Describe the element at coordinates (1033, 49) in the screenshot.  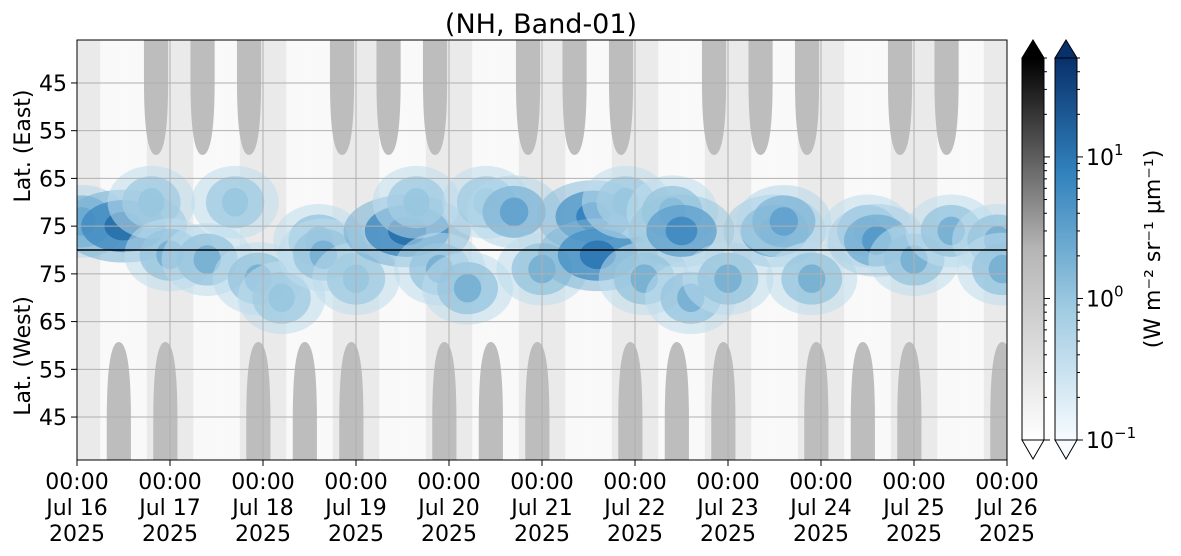
I see `colorbar-greys-extend-max` at that location.